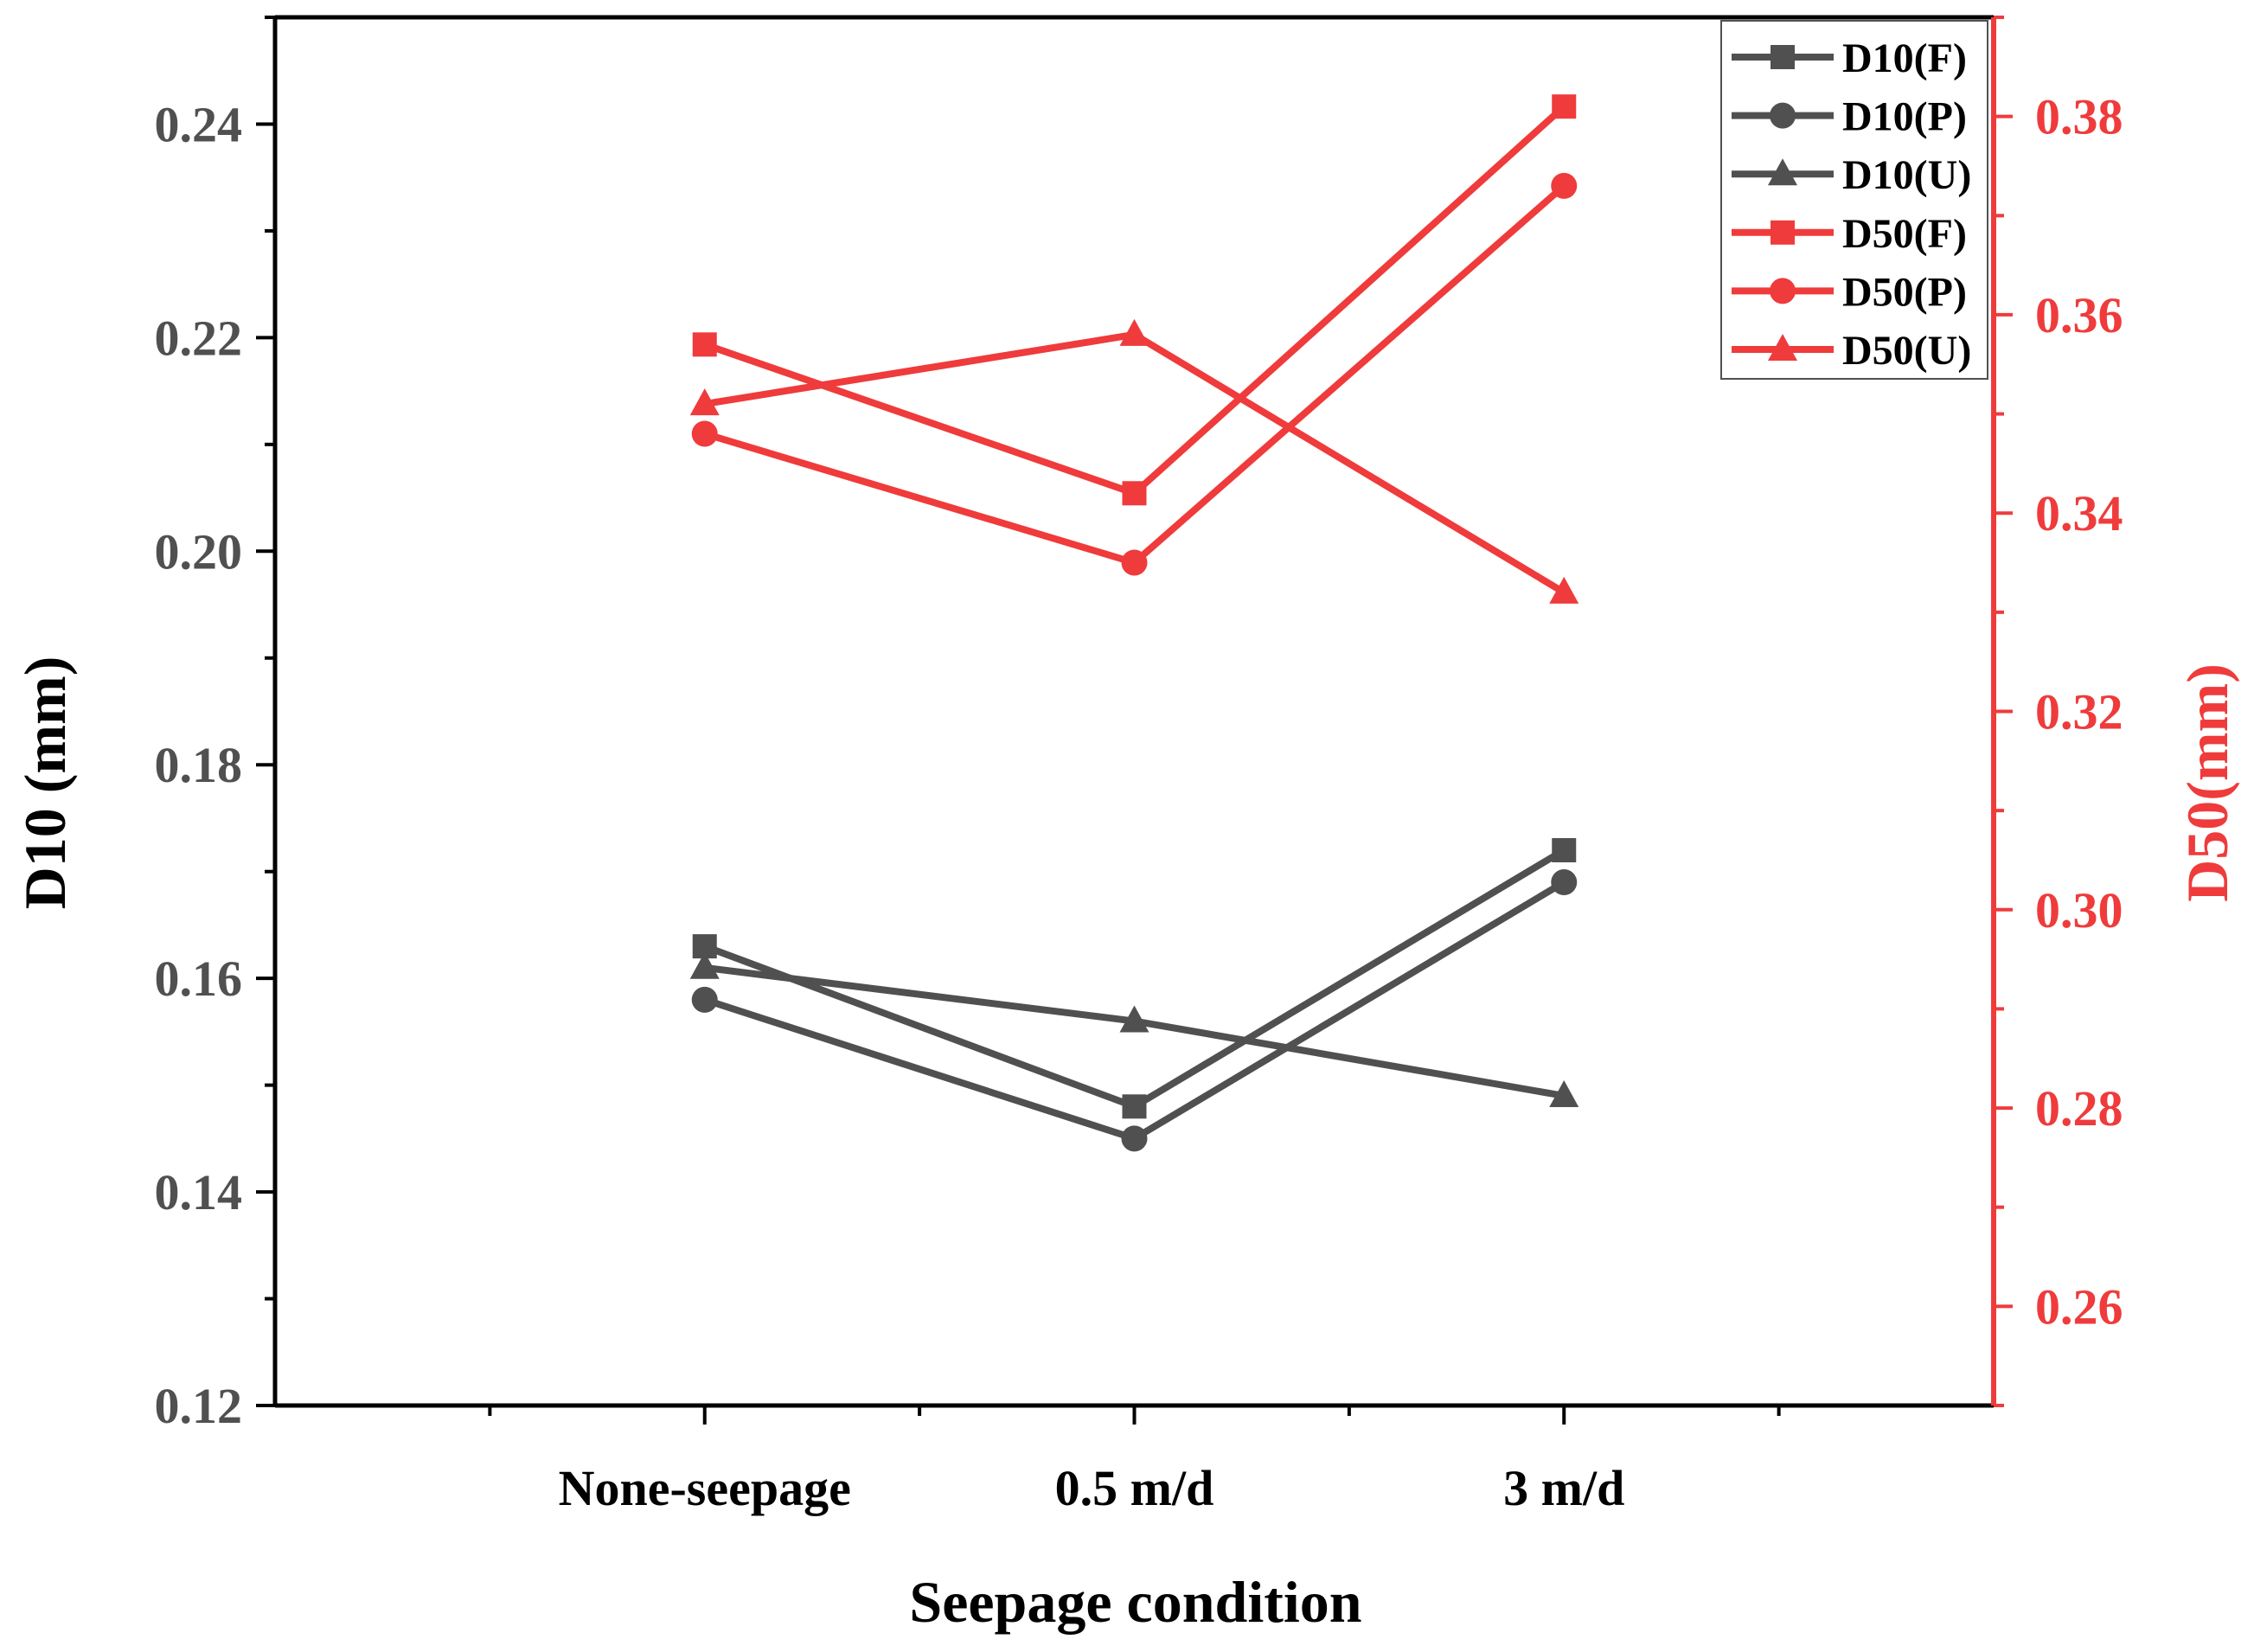  Describe the element at coordinates (1904, 117) in the screenshot. I see `legend-label: D10(P)` at that location.